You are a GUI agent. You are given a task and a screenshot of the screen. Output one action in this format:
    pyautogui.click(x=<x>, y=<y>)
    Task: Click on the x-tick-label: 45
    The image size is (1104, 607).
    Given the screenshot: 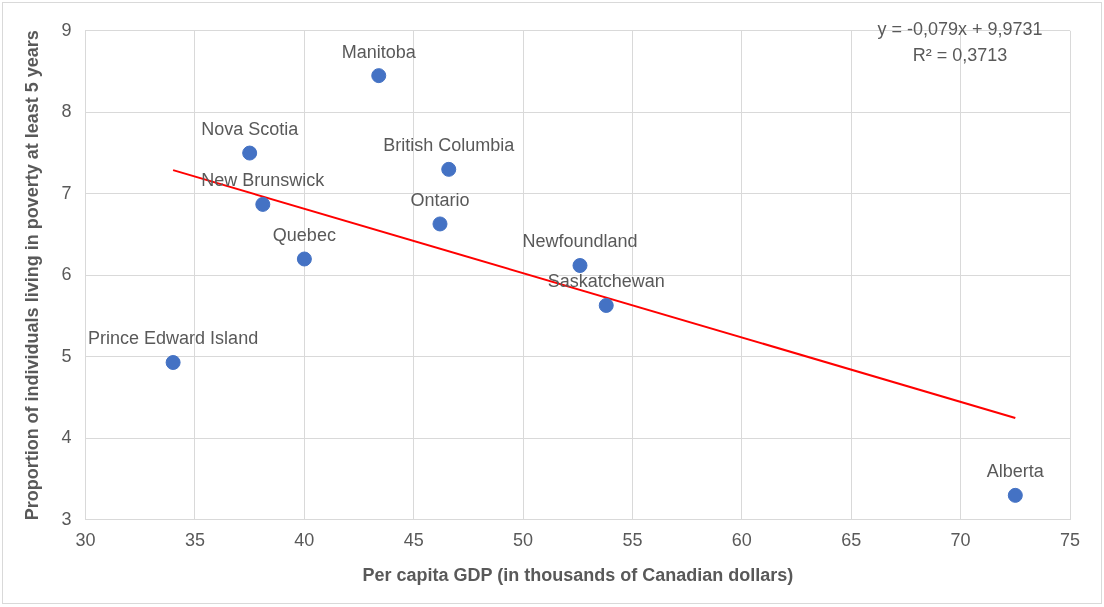 What is the action you would take?
    pyautogui.click(x=413, y=539)
    